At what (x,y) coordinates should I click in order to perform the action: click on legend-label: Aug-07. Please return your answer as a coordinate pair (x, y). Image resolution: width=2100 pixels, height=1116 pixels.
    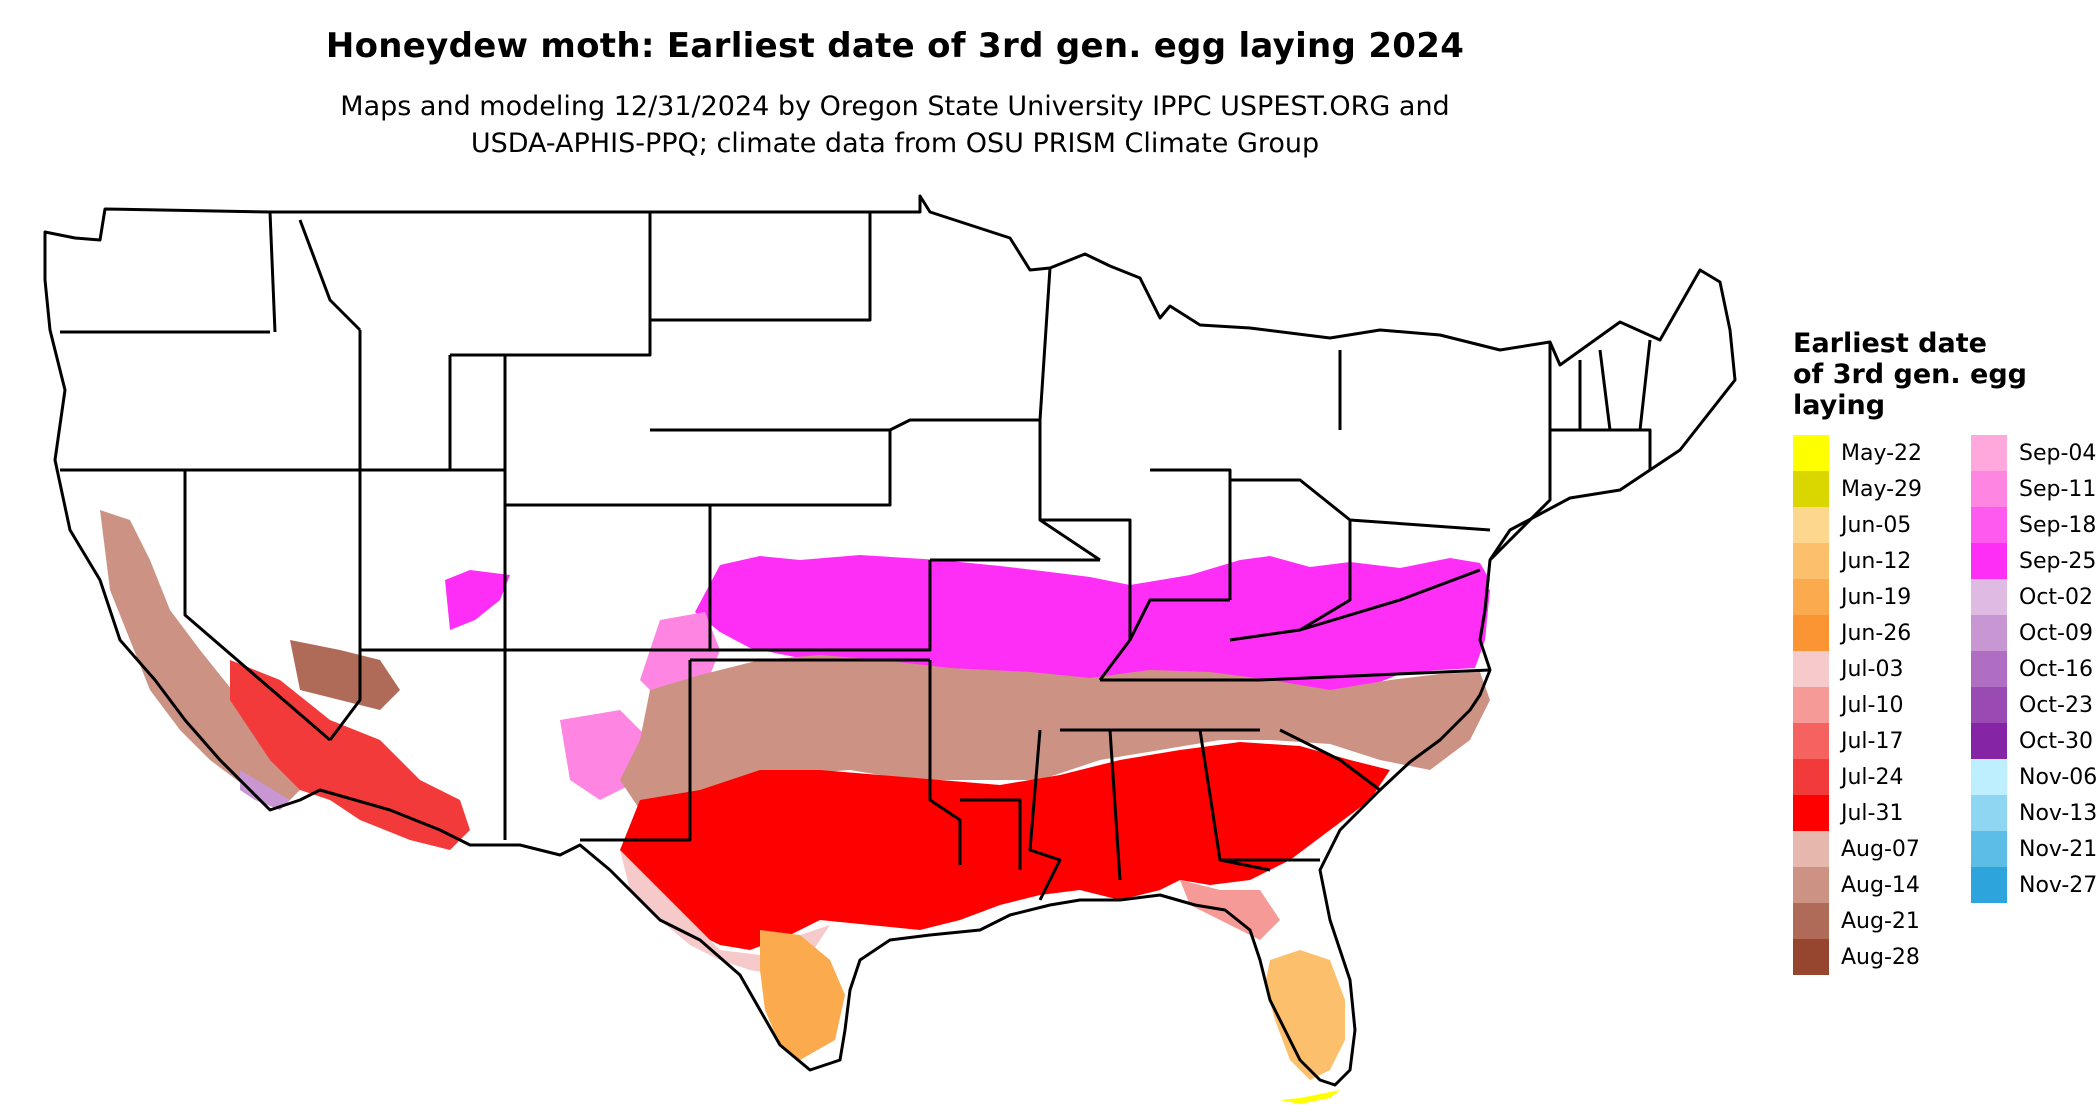
    Looking at the image, I should click on (1880, 849).